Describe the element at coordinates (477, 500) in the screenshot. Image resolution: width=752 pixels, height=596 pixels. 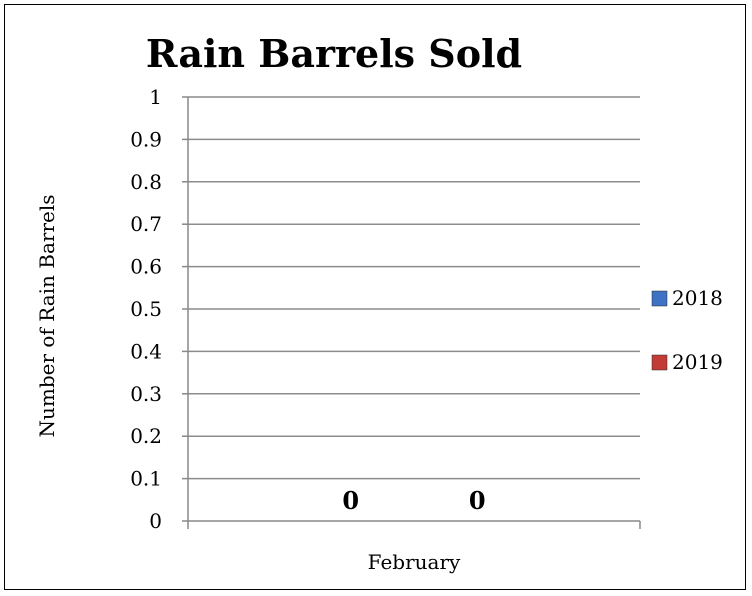
I see `data-label-2019: 0` at that location.